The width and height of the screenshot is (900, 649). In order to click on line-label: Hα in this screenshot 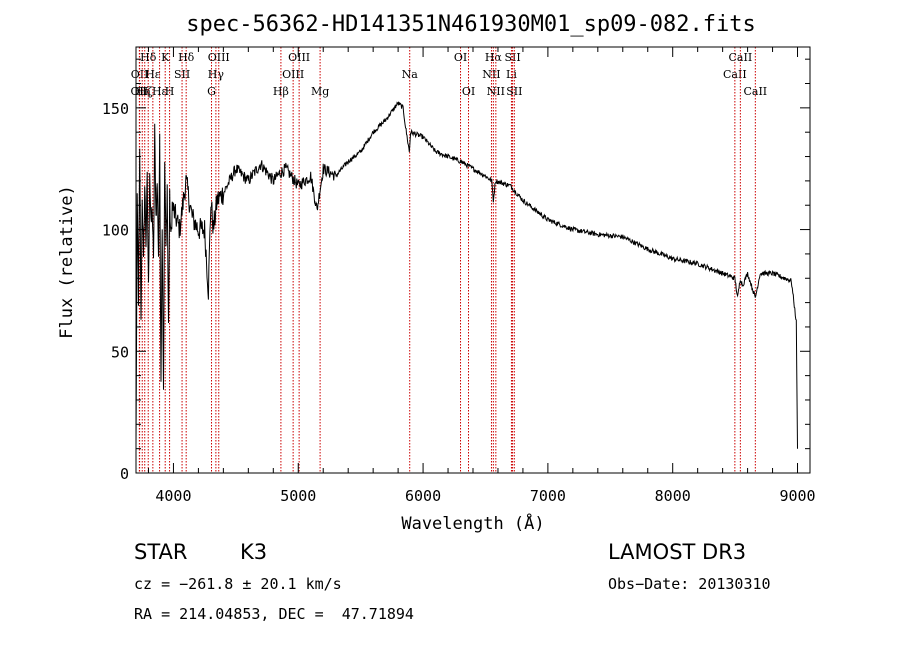, I will do `click(494, 57)`.